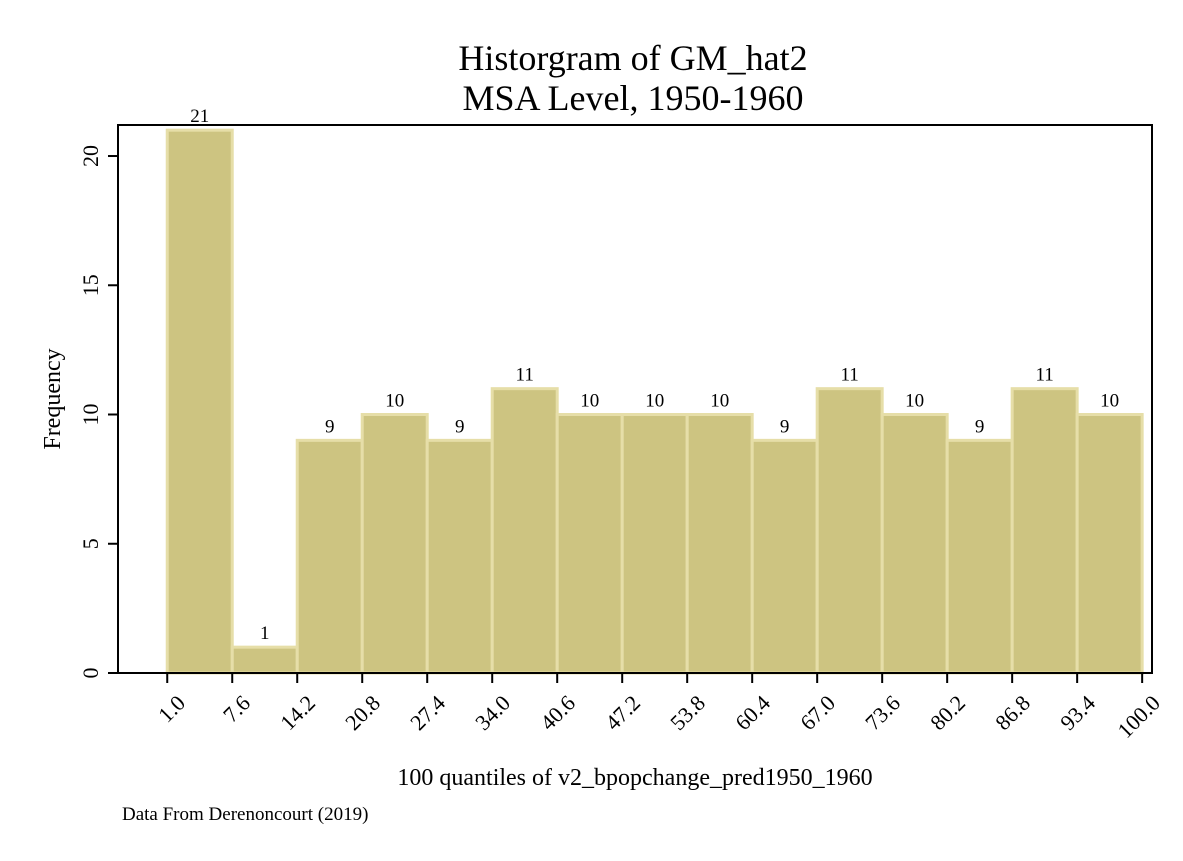  What do you see at coordinates (622, 712) in the screenshot?
I see `x-tick-label: 47.2` at bounding box center [622, 712].